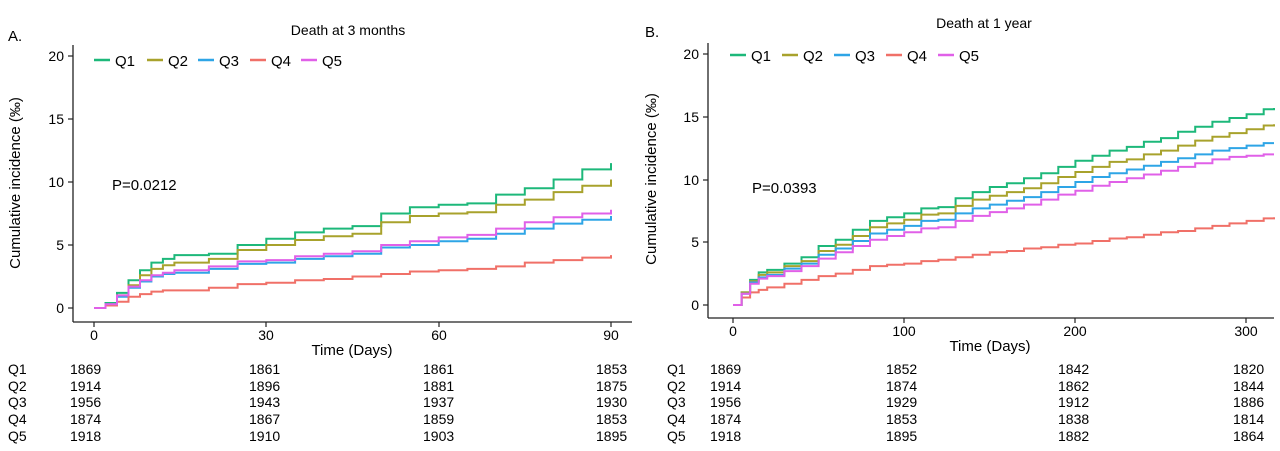 Image resolution: width=1280 pixels, height=451 pixels. I want to click on panel-b-risk-cell: 1918, so click(725, 436).